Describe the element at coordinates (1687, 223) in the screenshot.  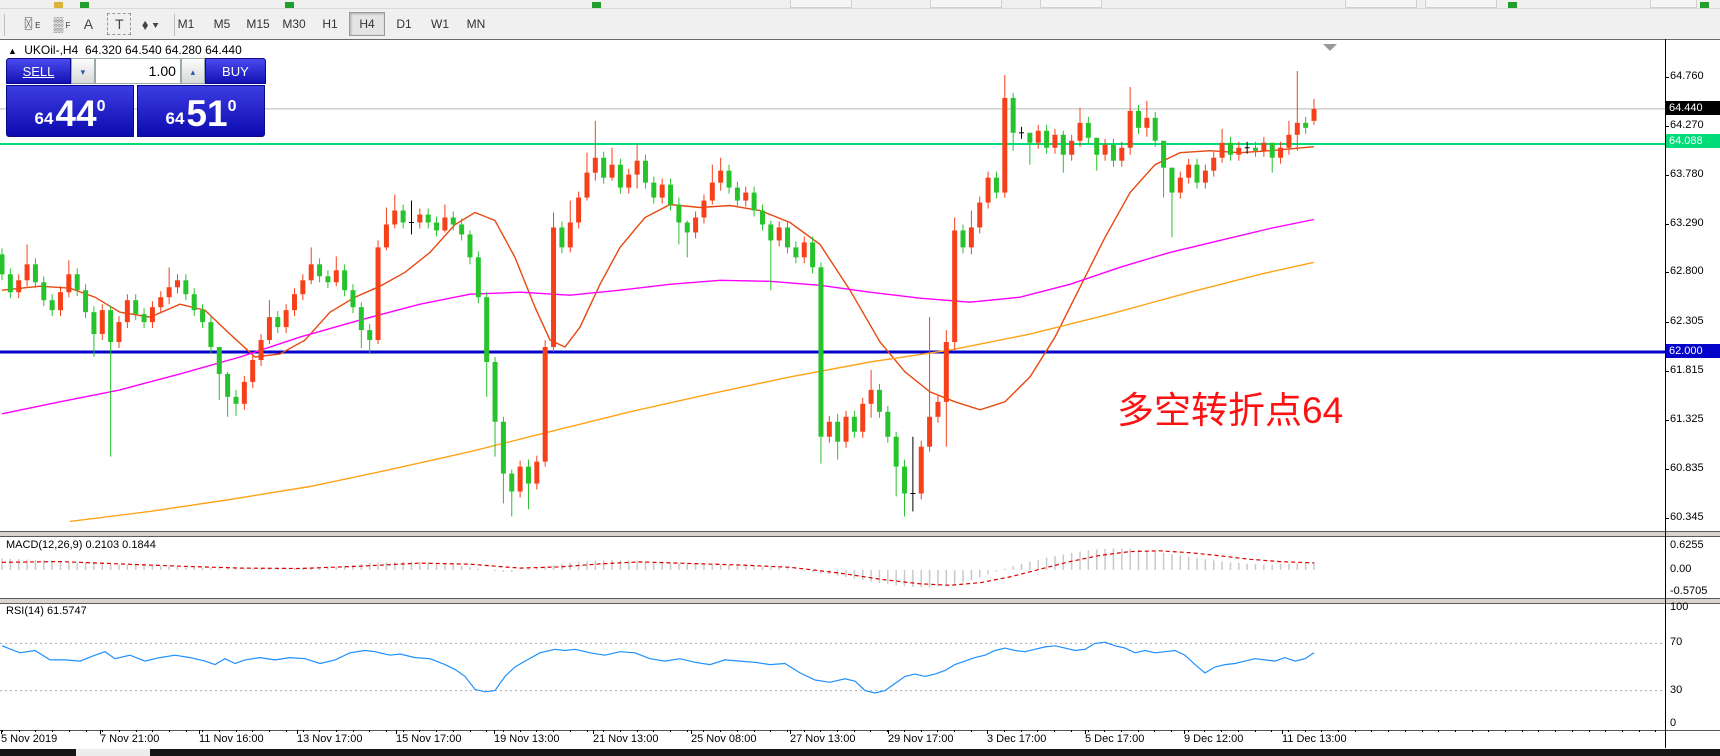
I see `price-tick-label: 63.290` at that location.